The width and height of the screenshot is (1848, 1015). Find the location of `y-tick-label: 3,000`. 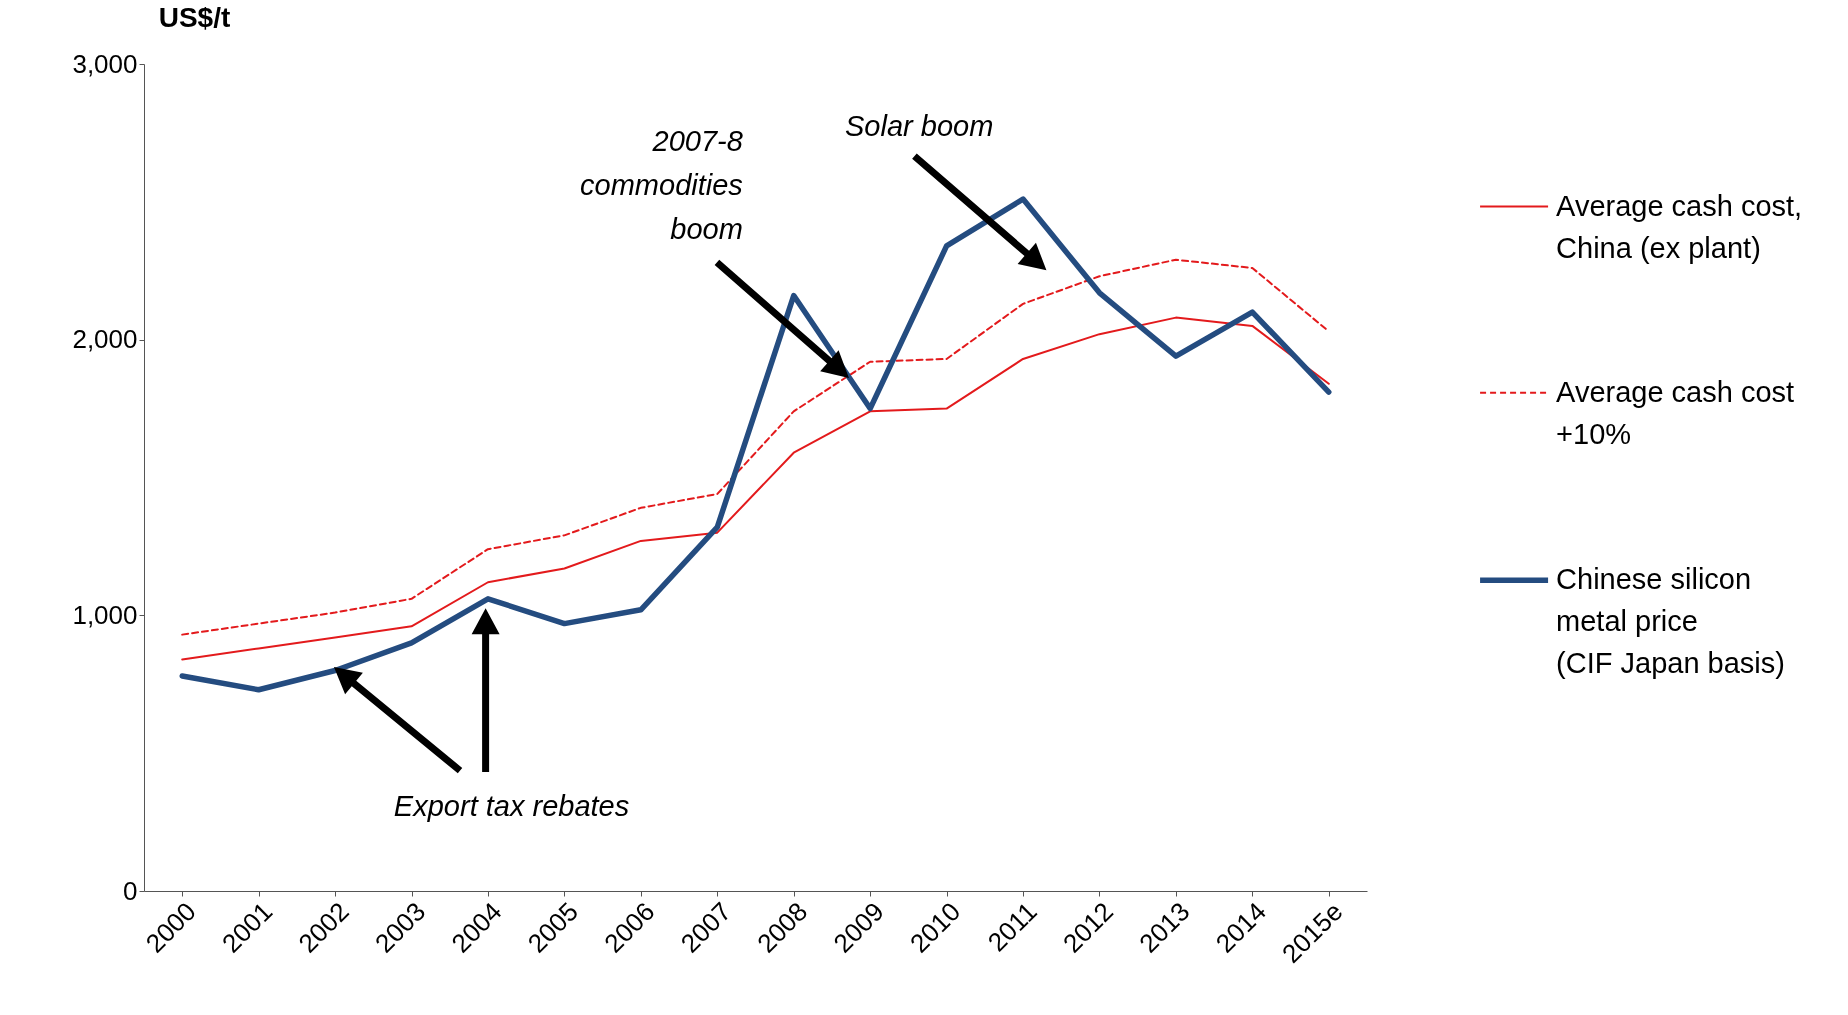

y-tick-label: 3,000 is located at coordinates (105, 63).